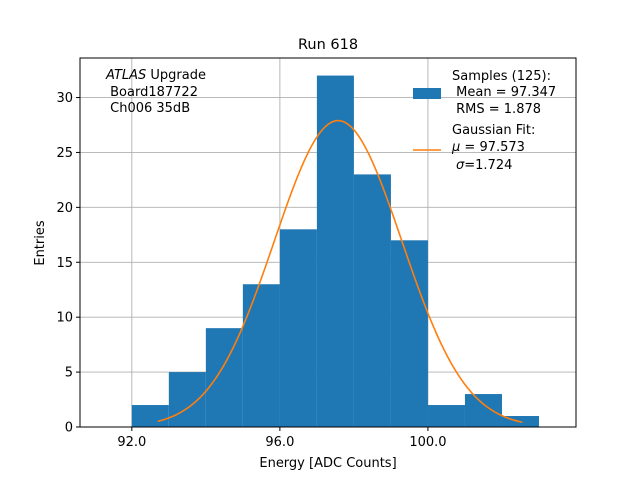 The image size is (640, 480). Describe the element at coordinates (504, 92) in the screenshot. I see `legend-mean: Mean = 97.347` at that location.